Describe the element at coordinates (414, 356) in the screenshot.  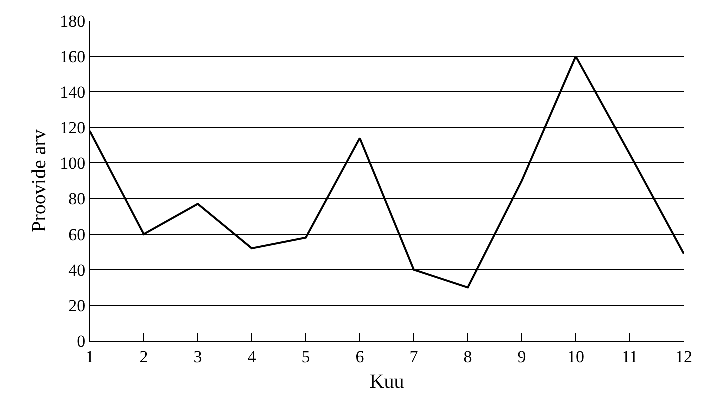
I see `x-tick-label: 7` at that location.